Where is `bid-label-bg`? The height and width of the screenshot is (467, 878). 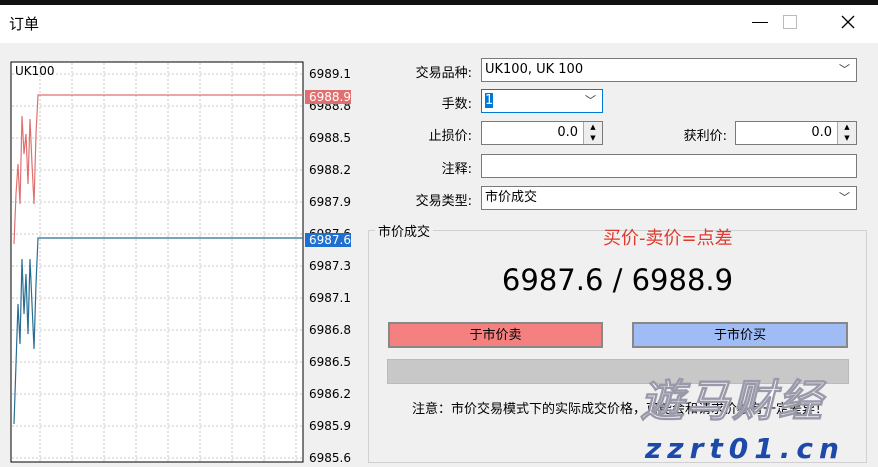
bid-label-bg is located at coordinates (328, 240).